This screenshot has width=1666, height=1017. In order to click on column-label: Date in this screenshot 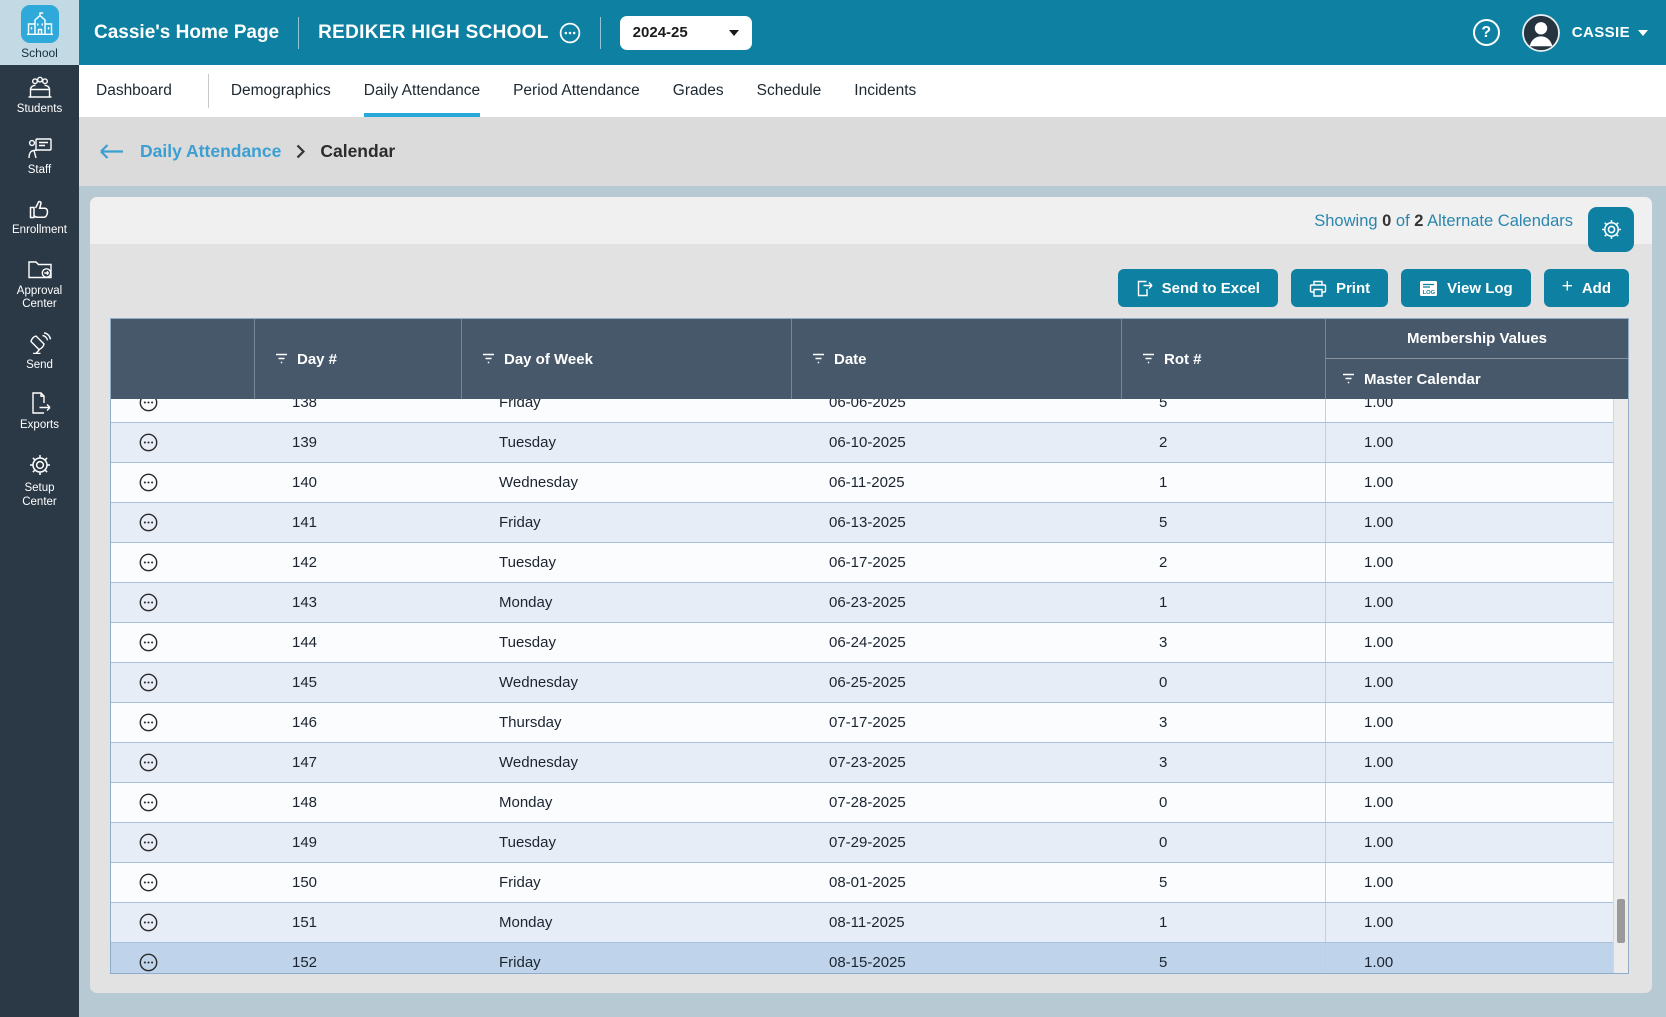, I will do `click(850, 359)`.